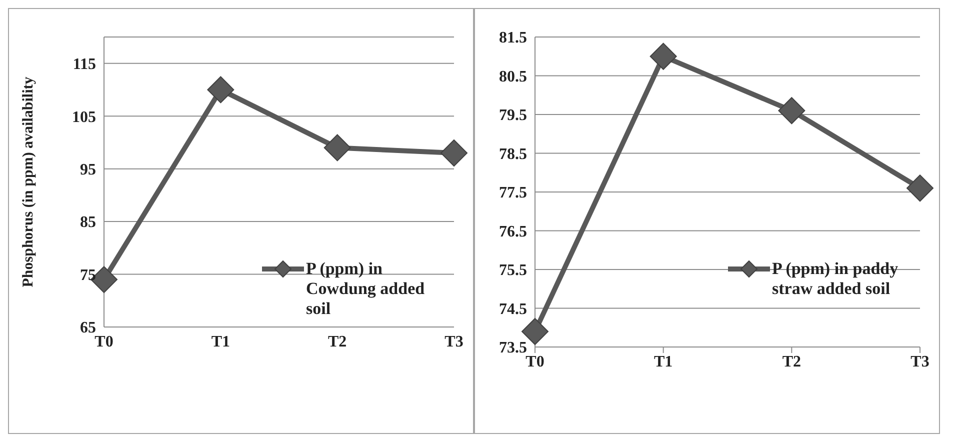 The height and width of the screenshot is (442, 953). What do you see at coordinates (88, 170) in the screenshot?
I see `y-tick-label: 95` at bounding box center [88, 170].